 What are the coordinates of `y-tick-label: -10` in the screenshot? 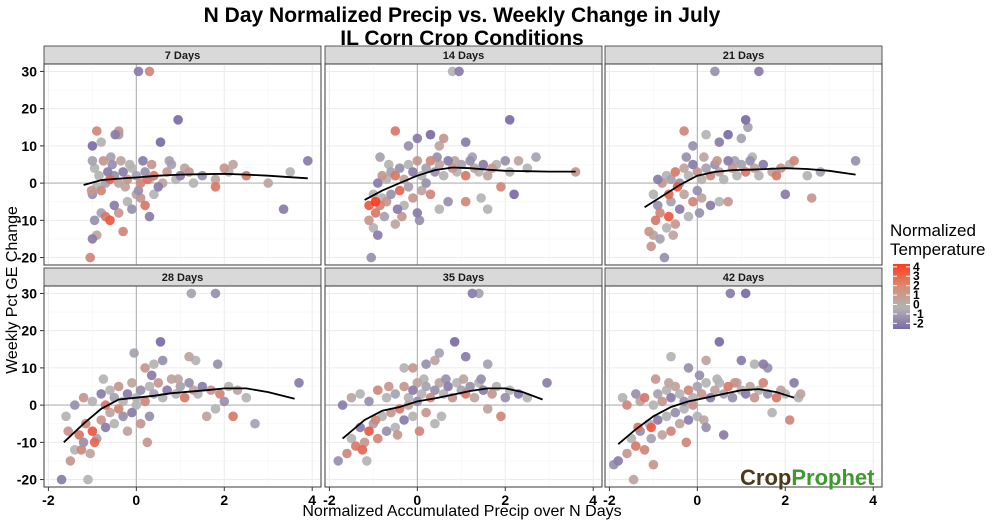 It's located at (27, 442).